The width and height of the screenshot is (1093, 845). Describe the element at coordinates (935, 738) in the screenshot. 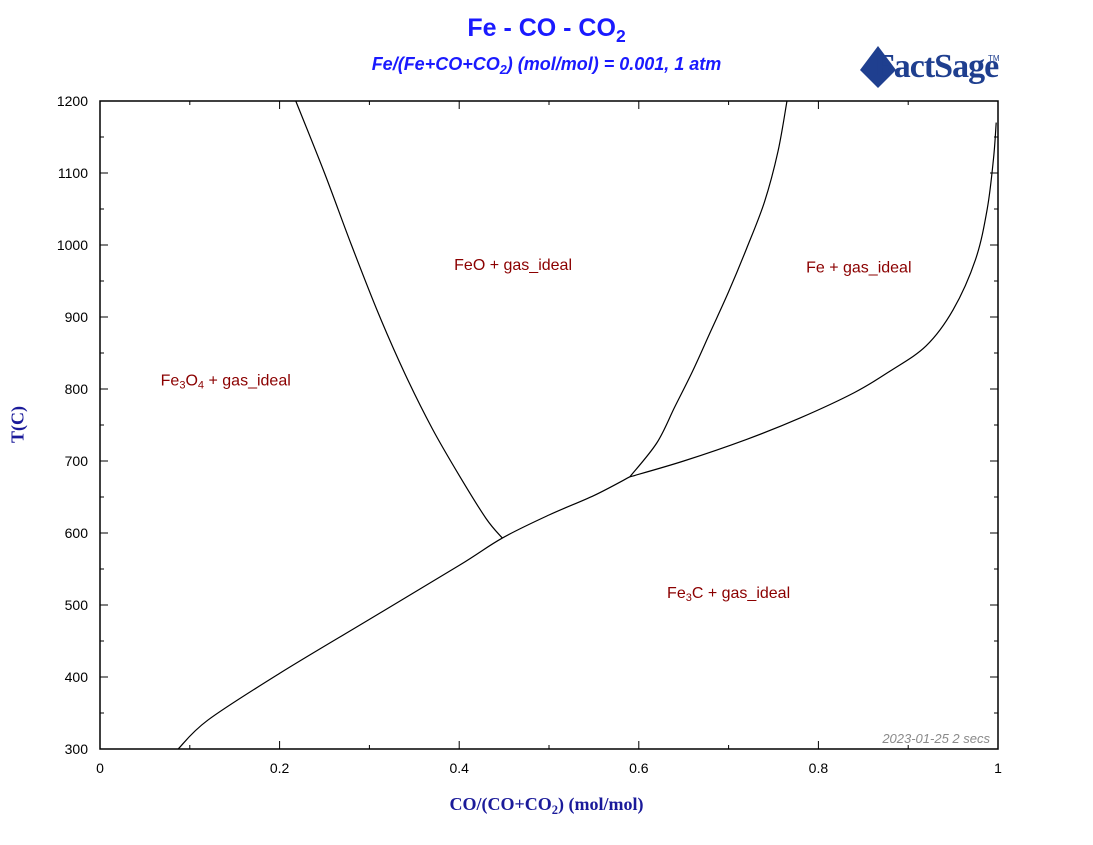

I see `footnote: 2023-01-25 2 secs` at that location.